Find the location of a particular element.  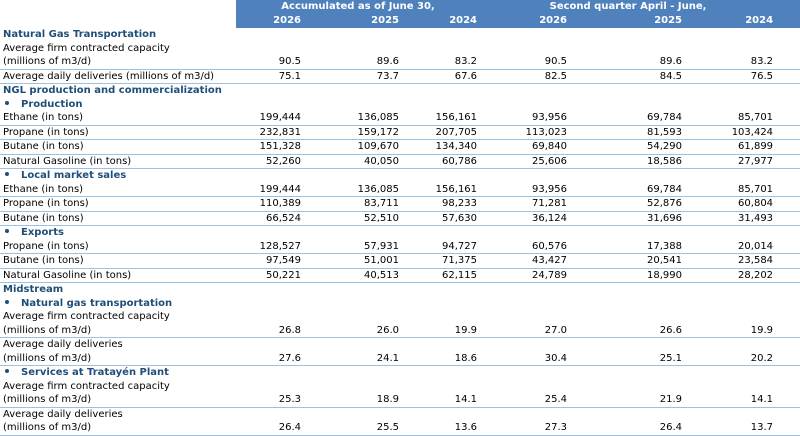

header-blank is located at coordinates (118, 7).